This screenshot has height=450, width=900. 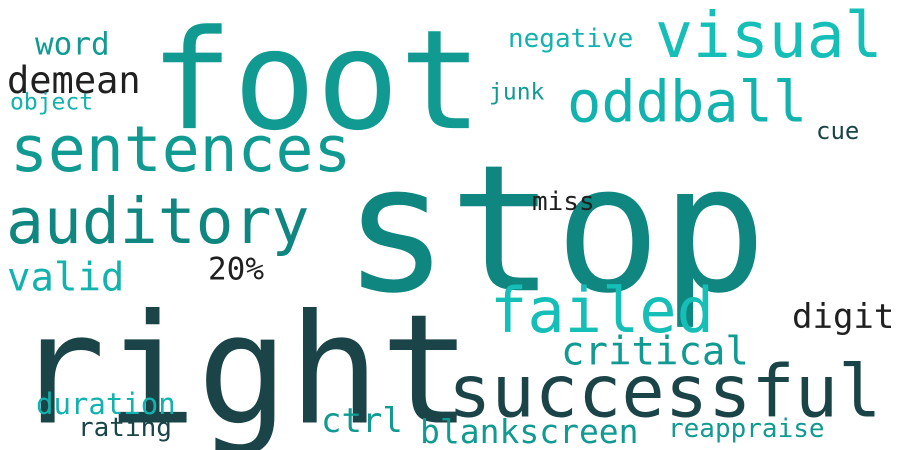 I want to click on word-object: object, so click(x=52, y=102).